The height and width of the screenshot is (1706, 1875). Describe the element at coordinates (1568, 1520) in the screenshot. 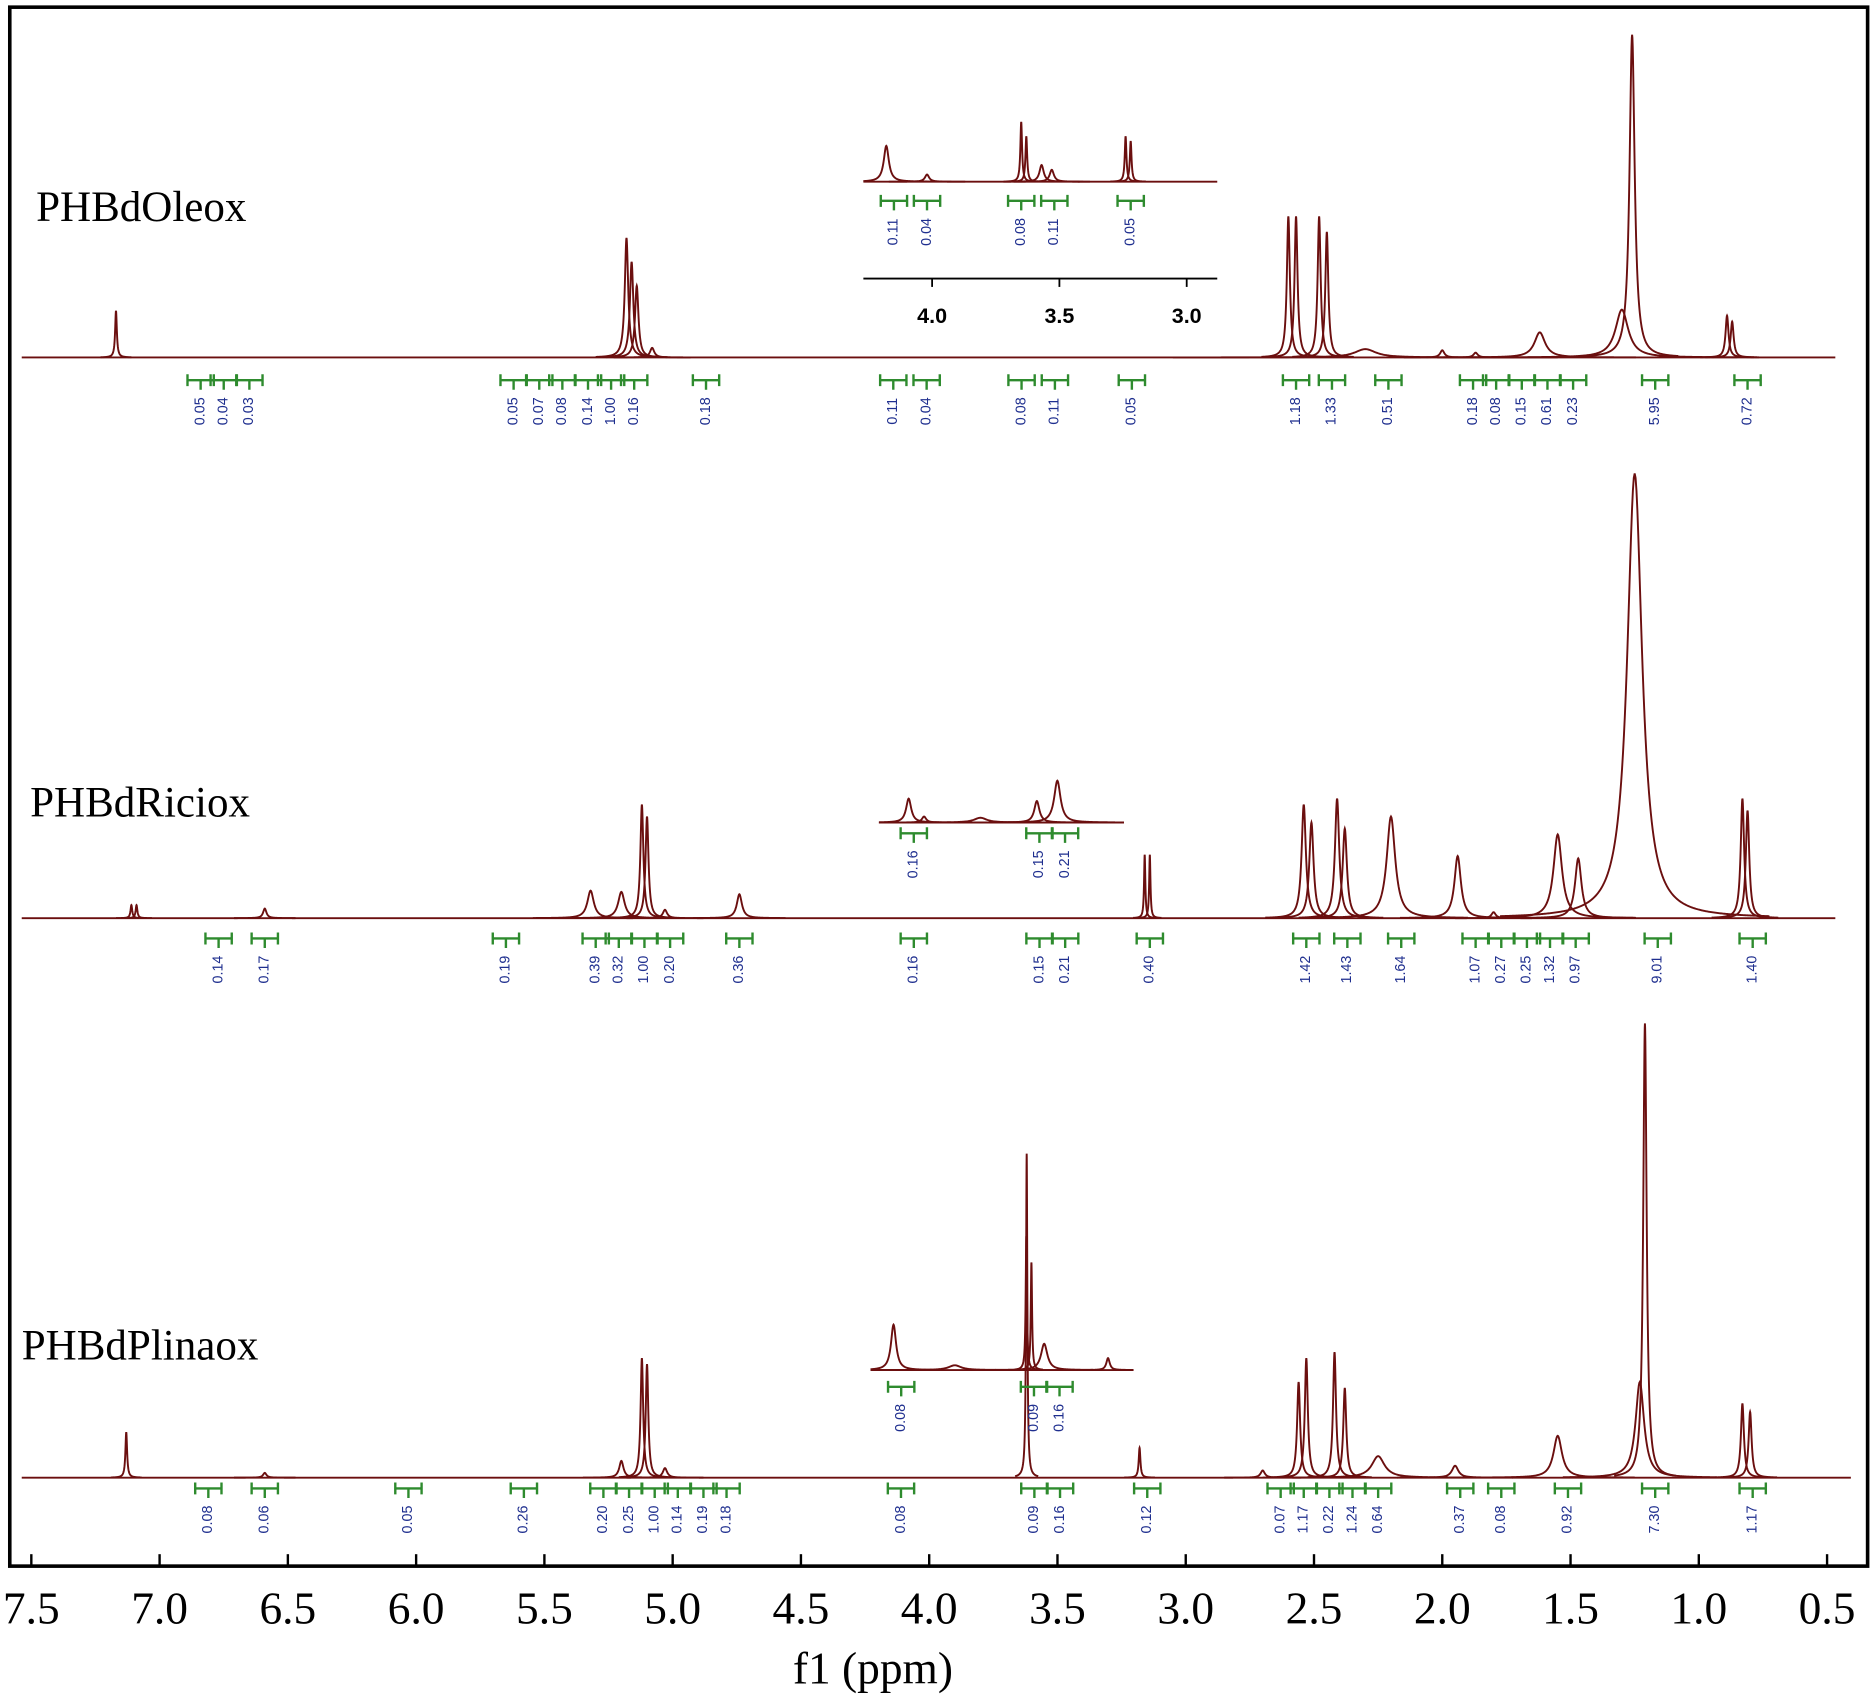

I see `integral-label: 0.92` at that location.